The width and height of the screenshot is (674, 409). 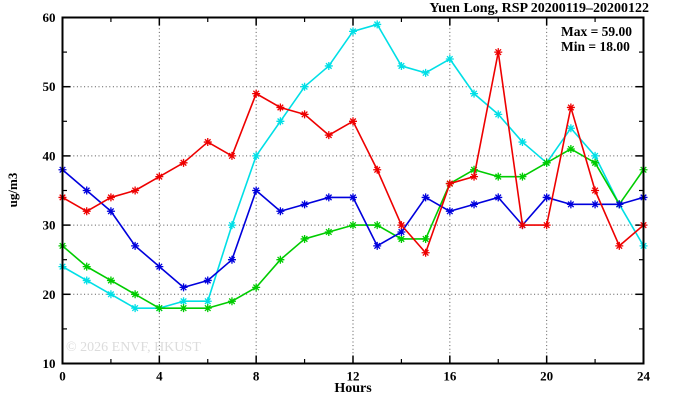 What do you see at coordinates (353, 388) in the screenshot?
I see `x-axis-label: Hours` at bounding box center [353, 388].